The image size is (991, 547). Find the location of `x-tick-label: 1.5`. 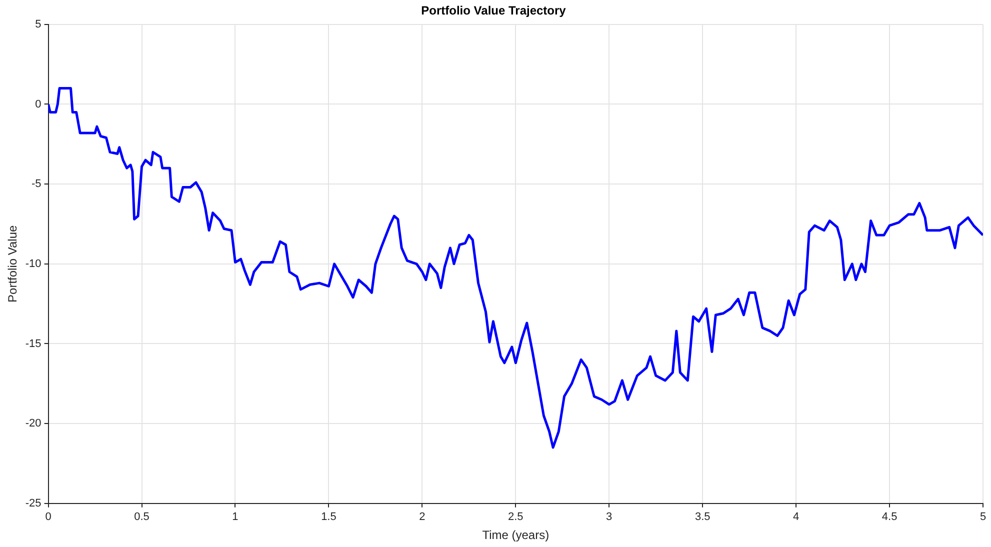

x-tick-label: 1.5 is located at coordinates (328, 517).